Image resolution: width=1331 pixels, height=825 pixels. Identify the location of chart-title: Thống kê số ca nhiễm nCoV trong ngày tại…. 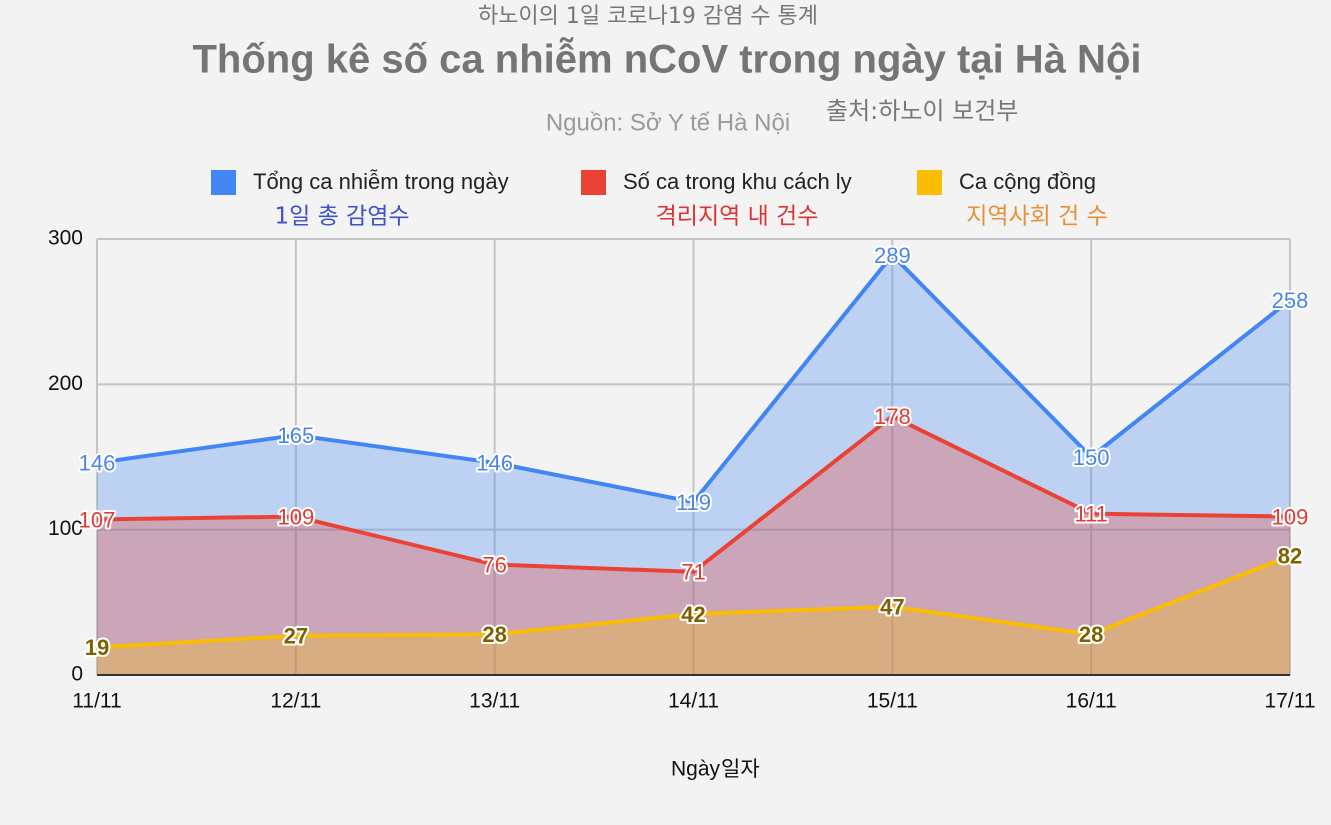
(667, 59).